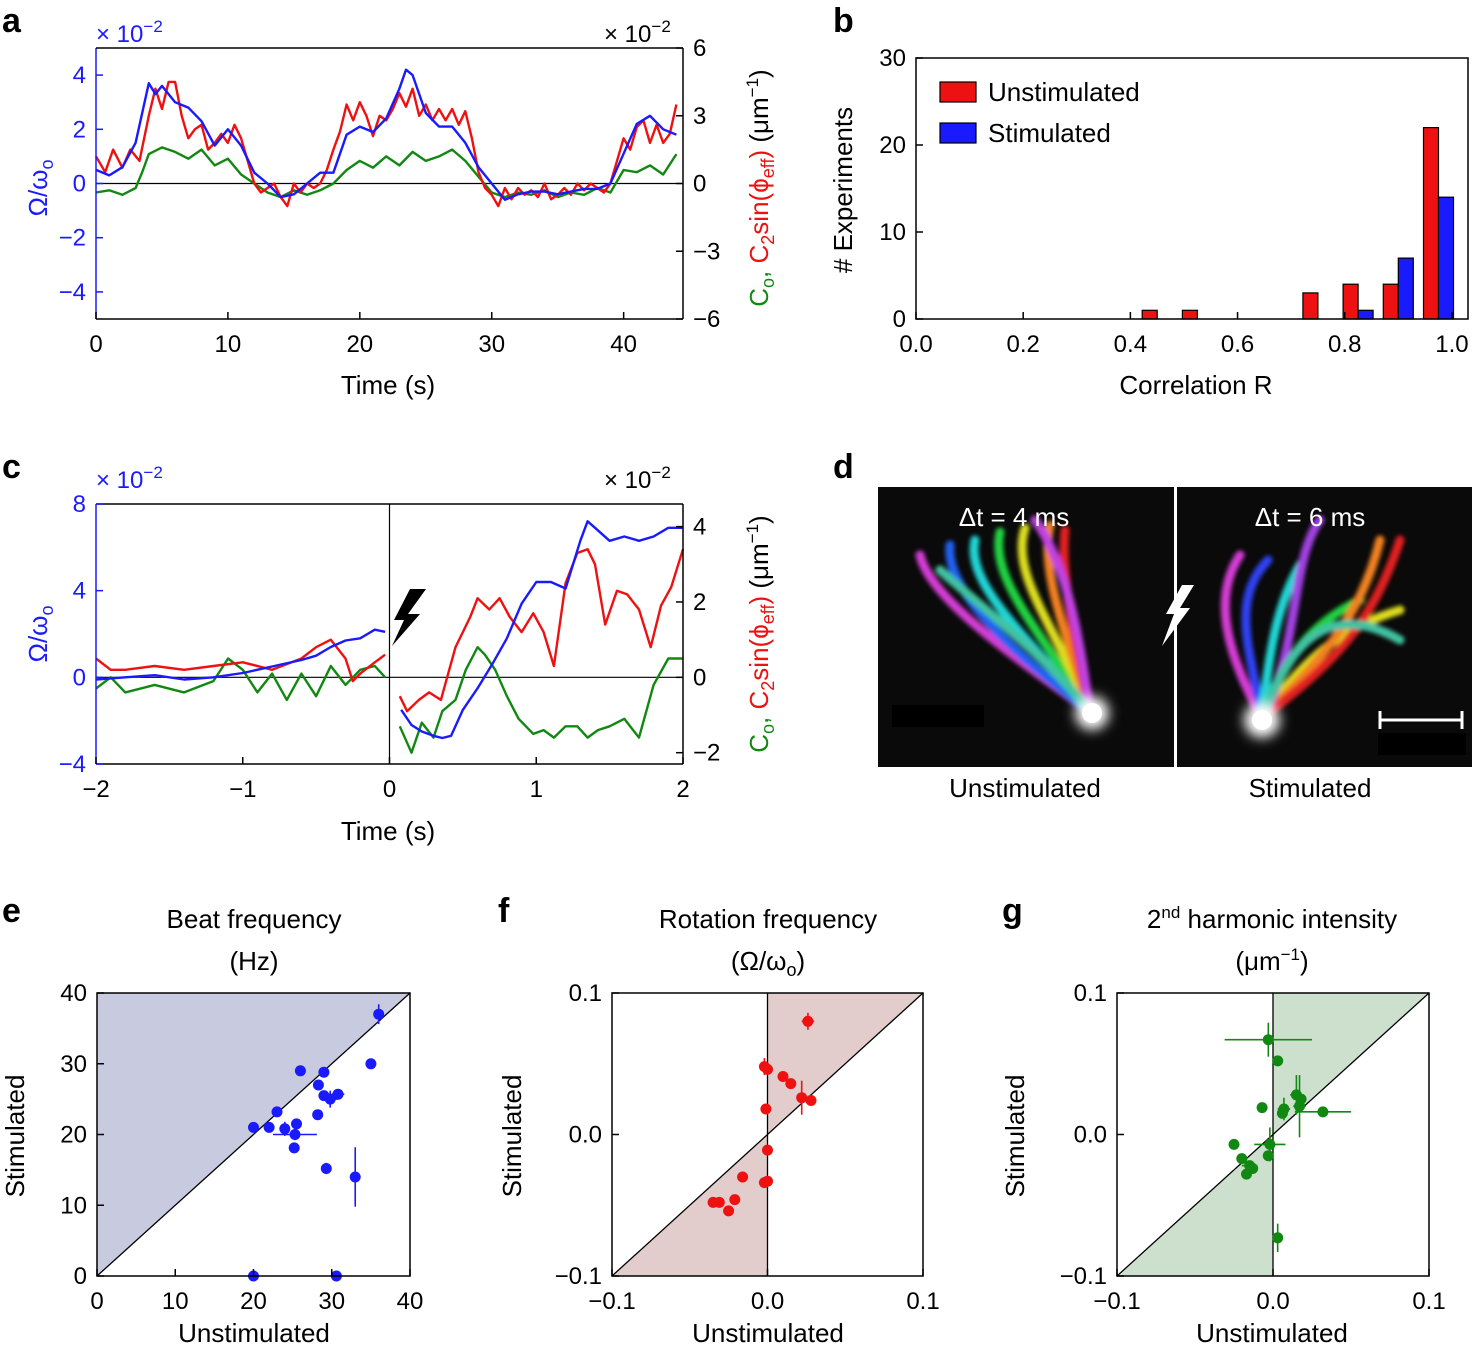  I want to click on panel-g-subtitle: (μm−1), so click(1271, 960).